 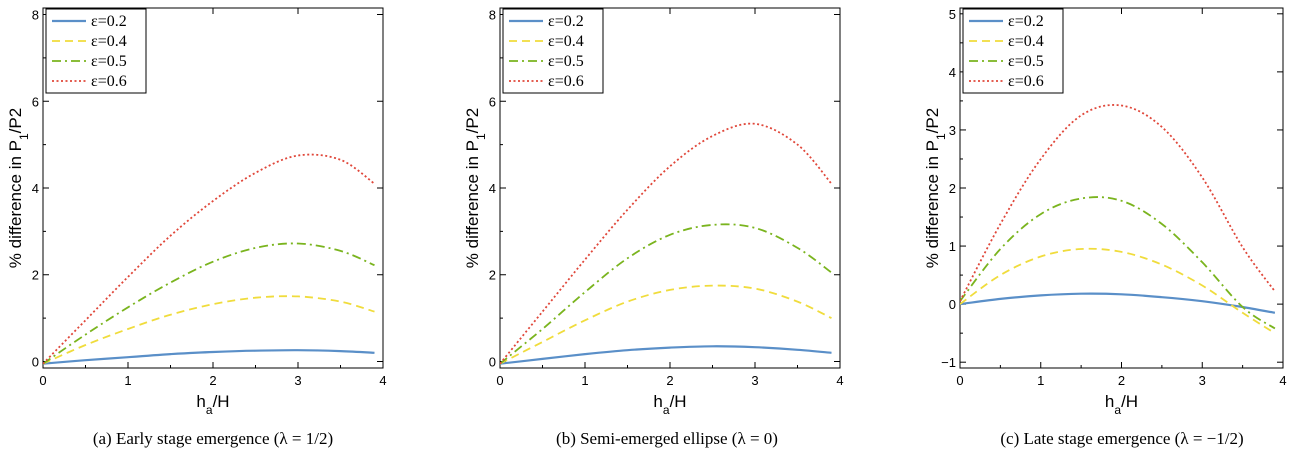 What do you see at coordinates (667, 438) in the screenshot?
I see `panel-caption: (b) Semi-emerged ellipse (λ = 0)` at bounding box center [667, 438].